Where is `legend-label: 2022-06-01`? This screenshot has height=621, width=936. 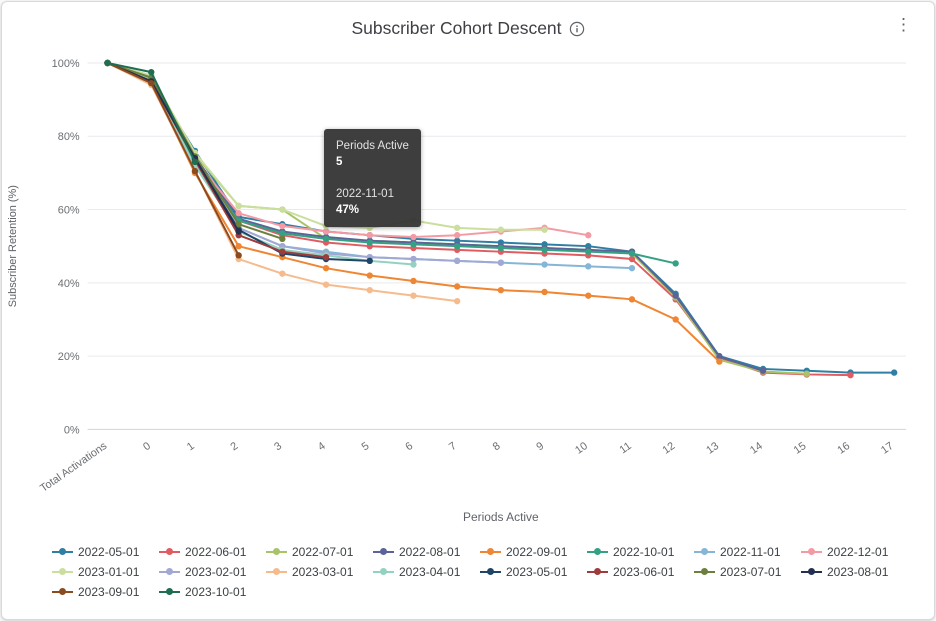
legend-label: 2022-06-01 is located at coordinates (216, 551).